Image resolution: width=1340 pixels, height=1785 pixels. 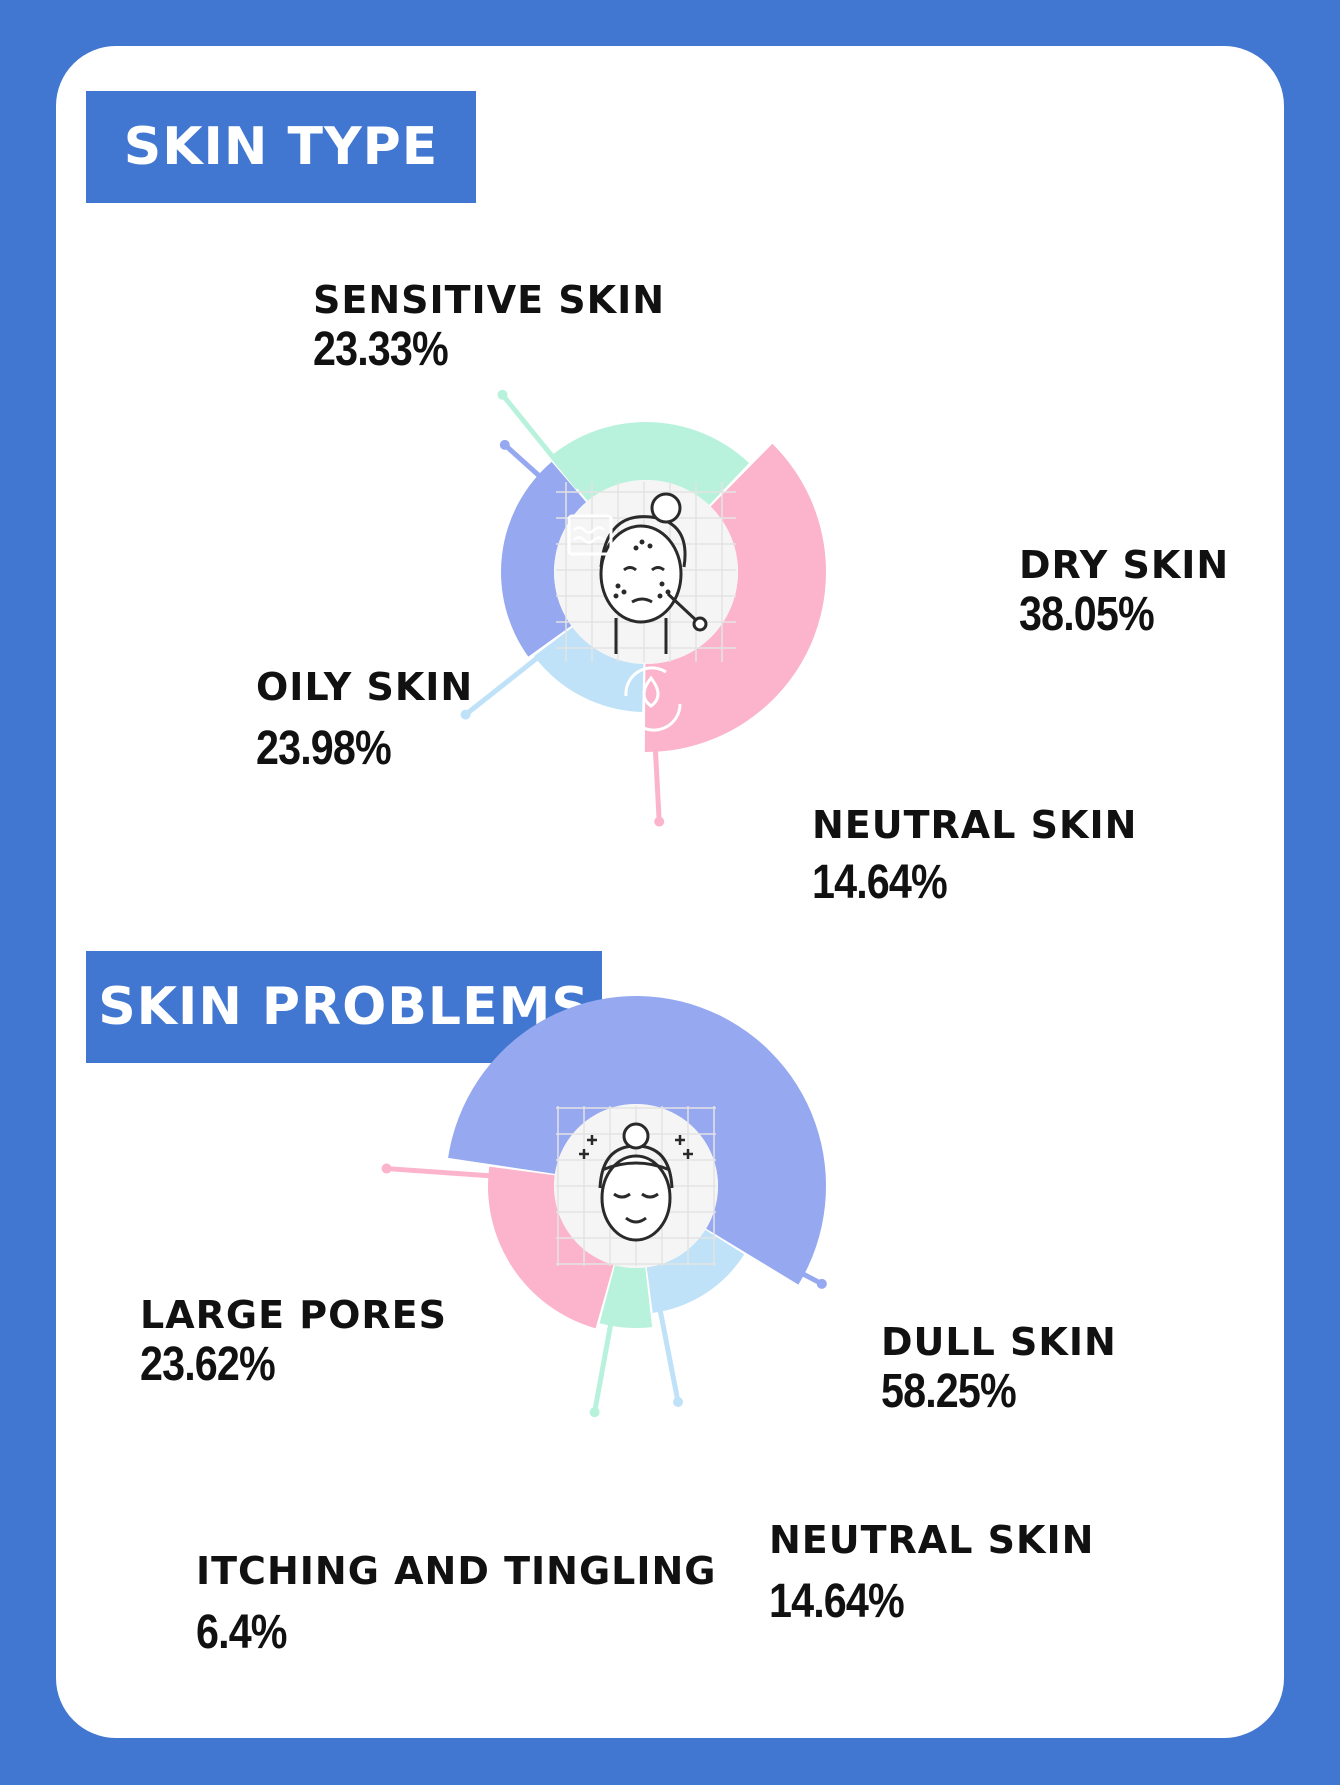 I want to click on slice-value: 6.4%, so click(x=242, y=1632).